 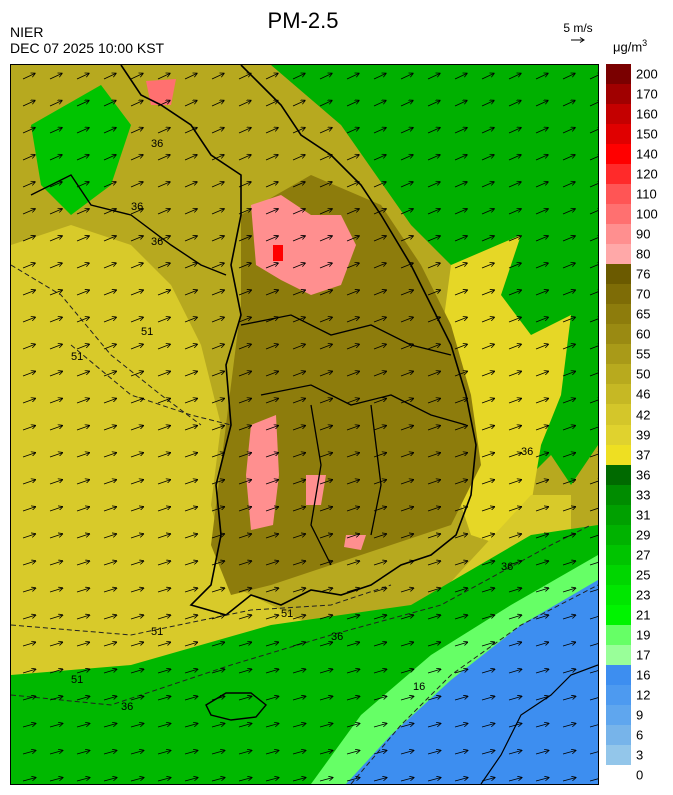 I want to click on colorbar-tick-label: 0, so click(x=640, y=775).